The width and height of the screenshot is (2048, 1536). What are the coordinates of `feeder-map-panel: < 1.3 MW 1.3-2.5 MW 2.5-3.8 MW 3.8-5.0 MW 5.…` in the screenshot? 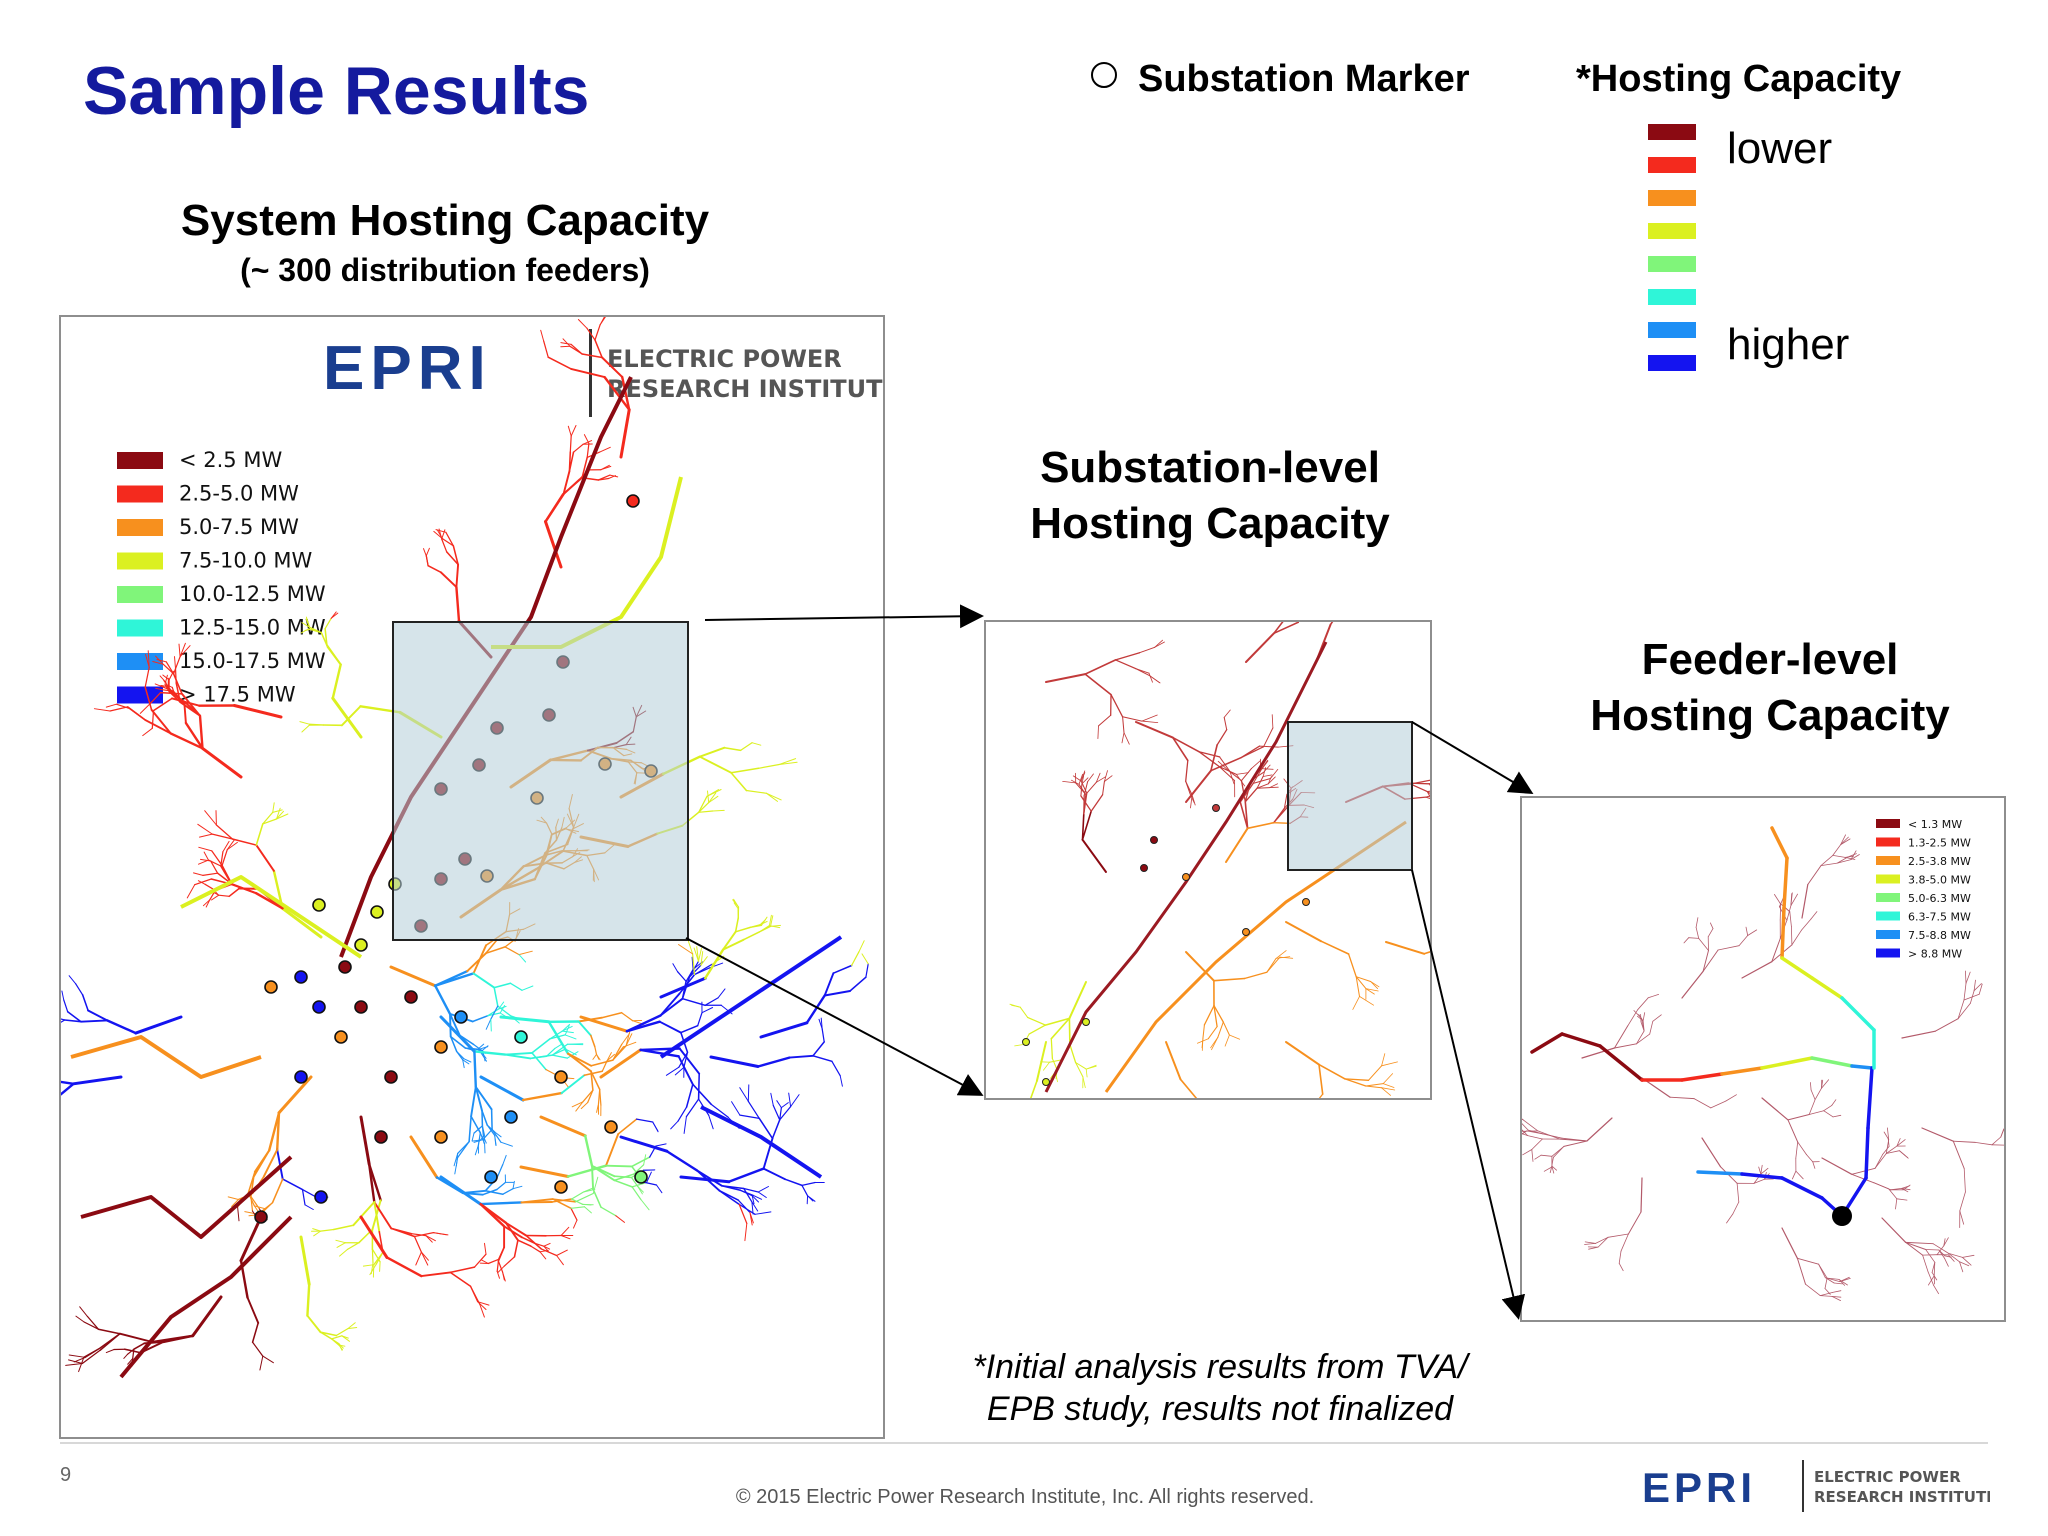 It's located at (1763, 1059).